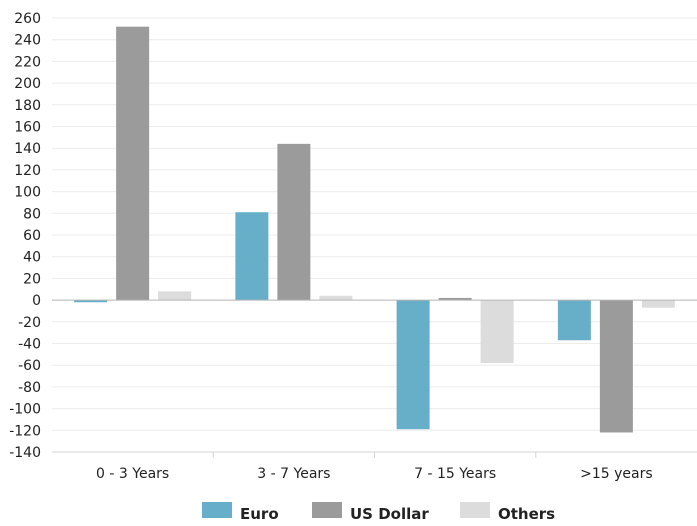  Describe the element at coordinates (29, 345) in the screenshot. I see `y-tick-label: -40` at that location.